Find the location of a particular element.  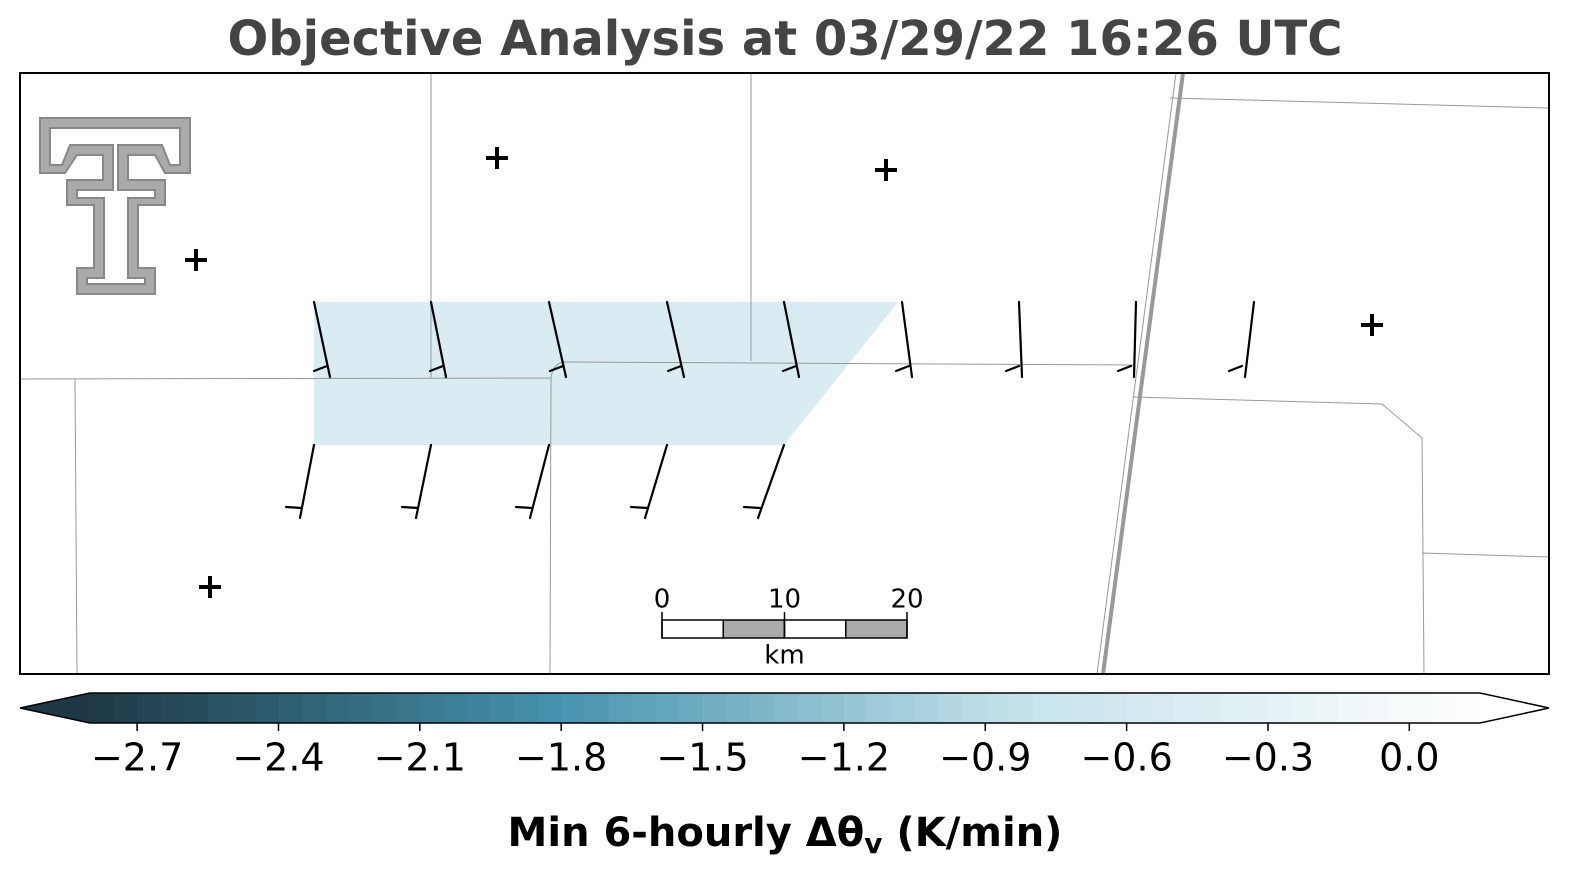

colorbar-extend-min is located at coordinates (55, 708).